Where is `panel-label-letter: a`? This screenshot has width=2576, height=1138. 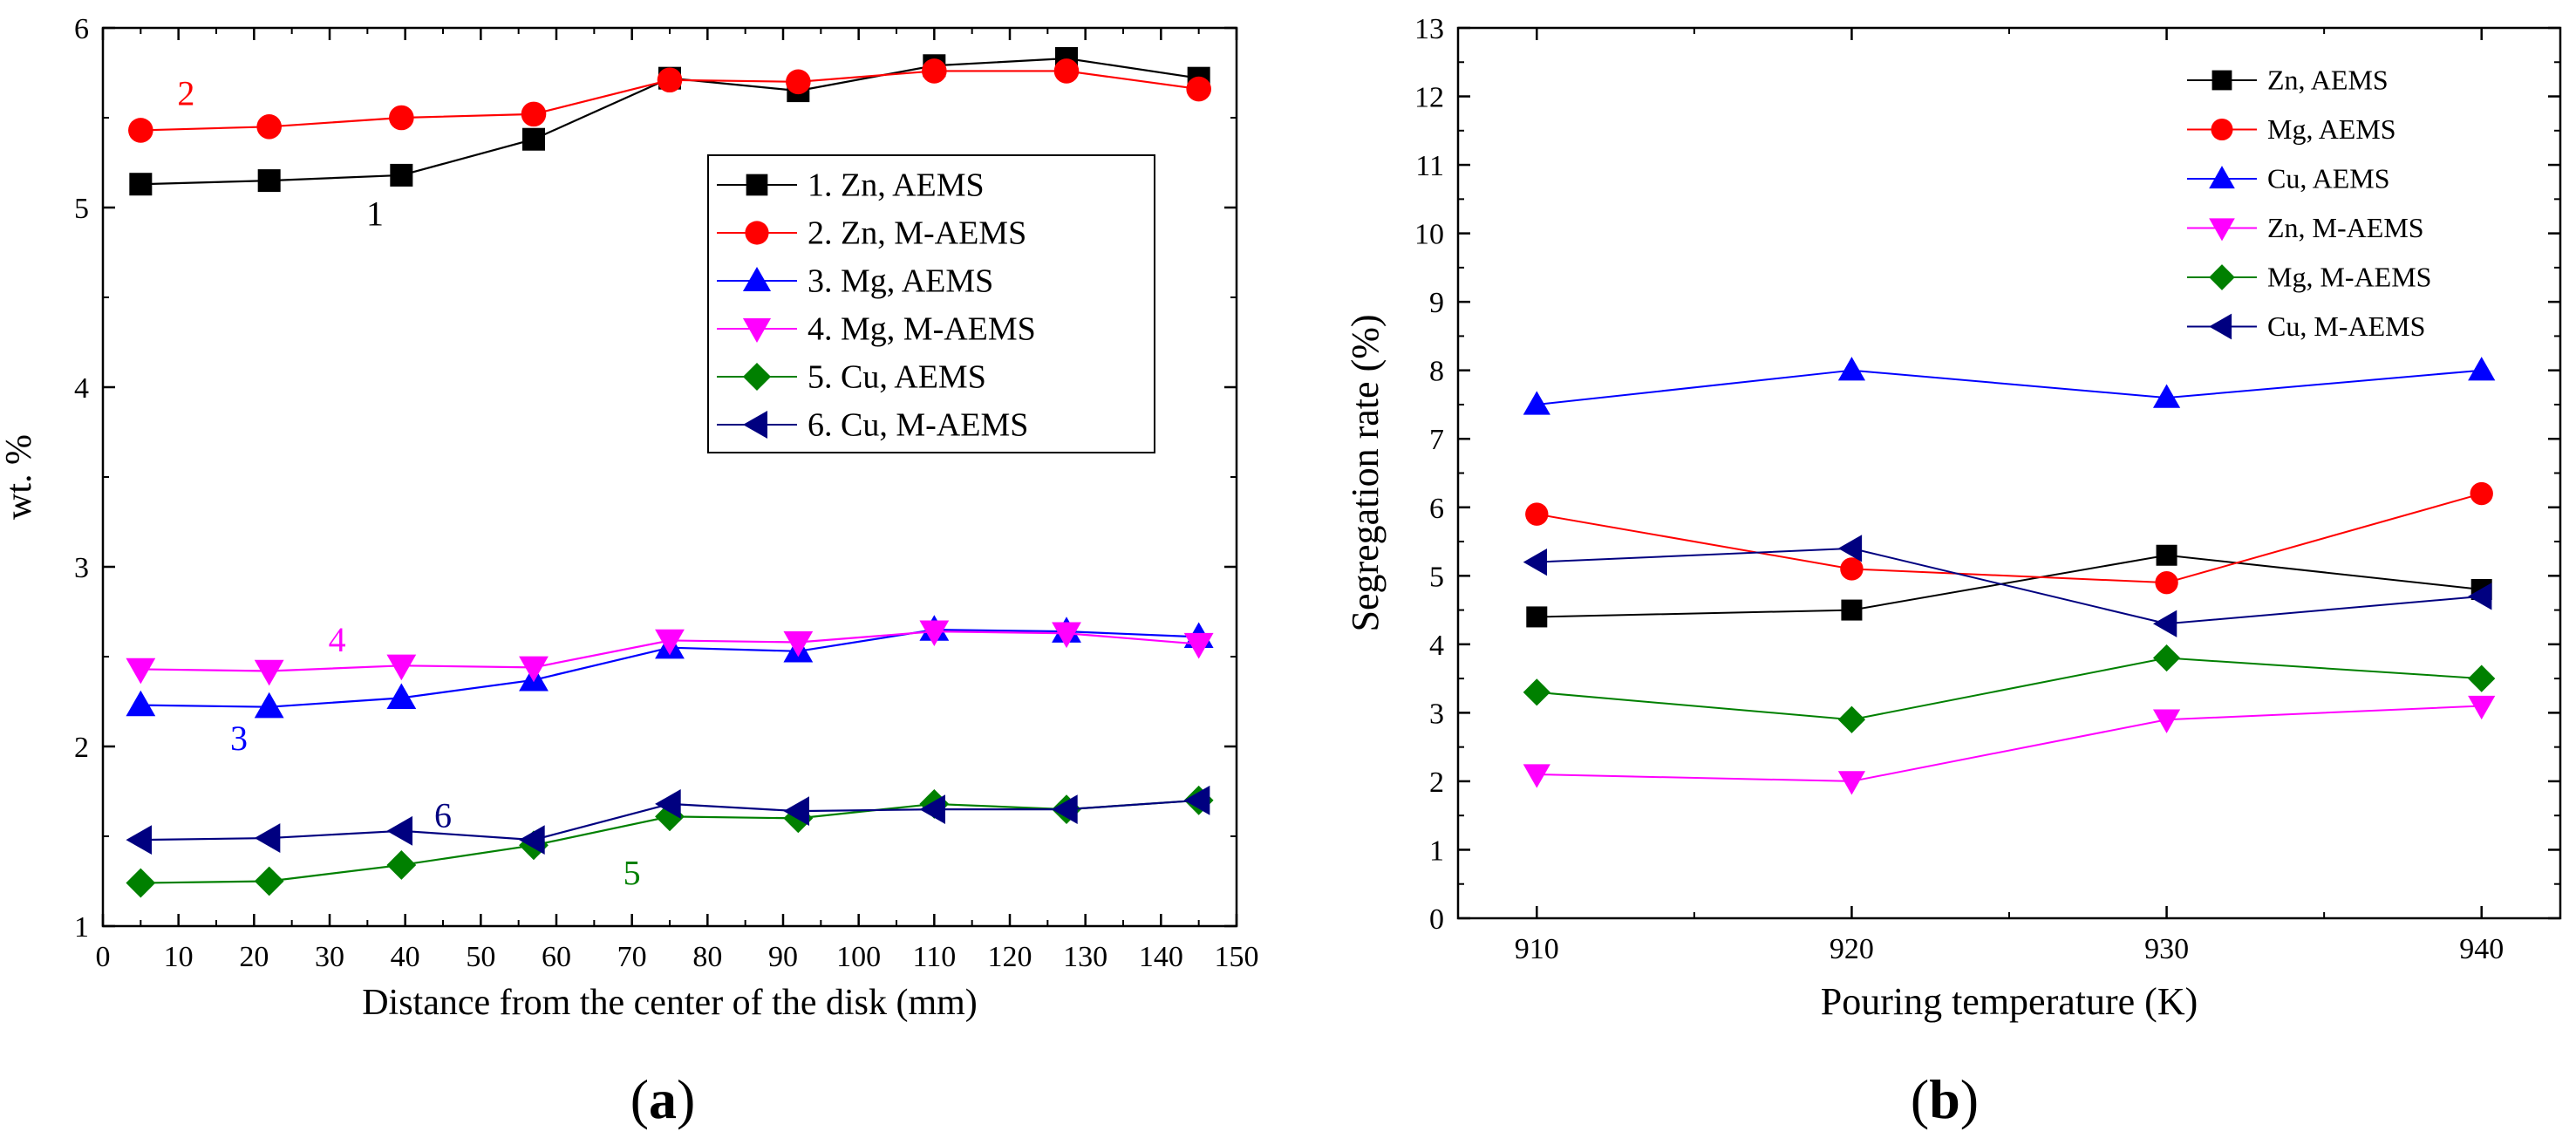 panel-label-letter: a is located at coordinates (663, 1099).